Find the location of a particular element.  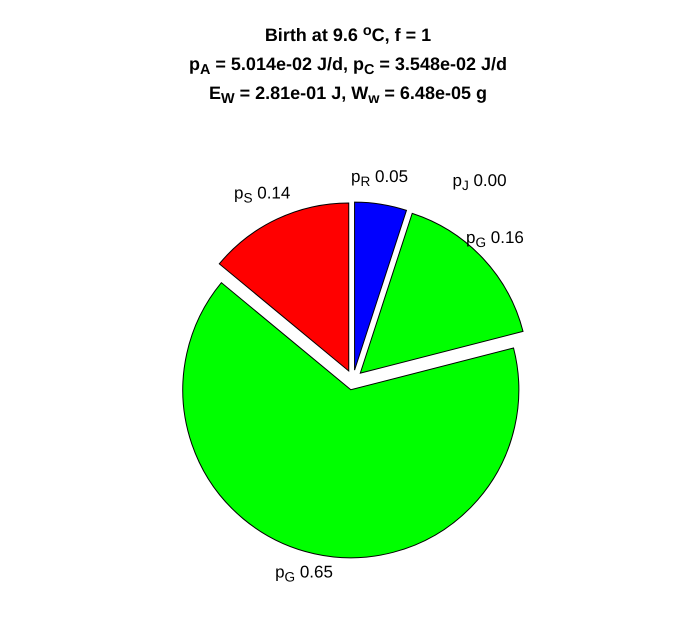

text: p$_{A}$ = 5.014e-02 J/d, p$_{C}$ = 3.548e-02 J/d E$_{W}$ = 2.81e-01 J, W$_{w}$ = 6.48e-05 g is located at coordinates (348, 81).